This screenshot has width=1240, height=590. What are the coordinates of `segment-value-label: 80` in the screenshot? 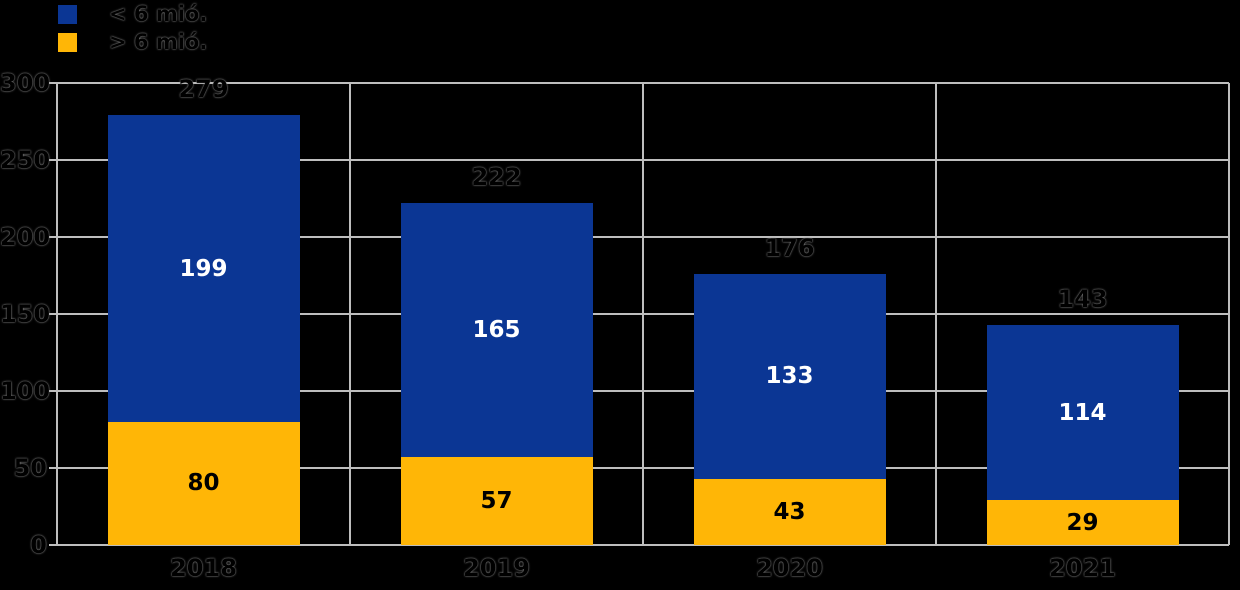 It's located at (203, 483).